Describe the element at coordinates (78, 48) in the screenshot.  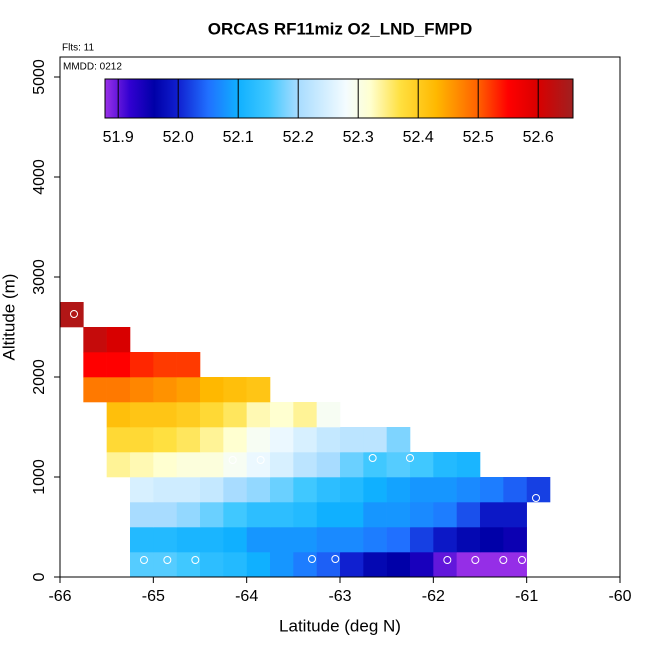
I see `subtitle: Flts: 11` at that location.